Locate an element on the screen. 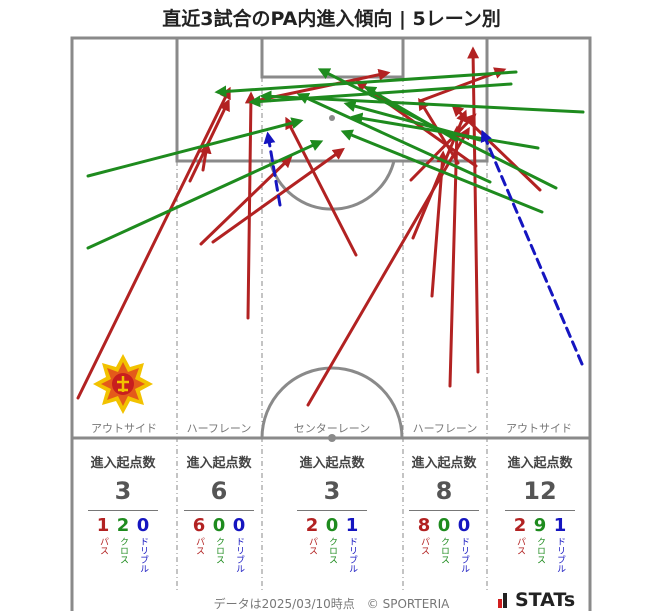  stat-col-right-half: 進入起点数 8 8 パス 0 クロス 0 ドリブル is located at coordinates (444, 512).